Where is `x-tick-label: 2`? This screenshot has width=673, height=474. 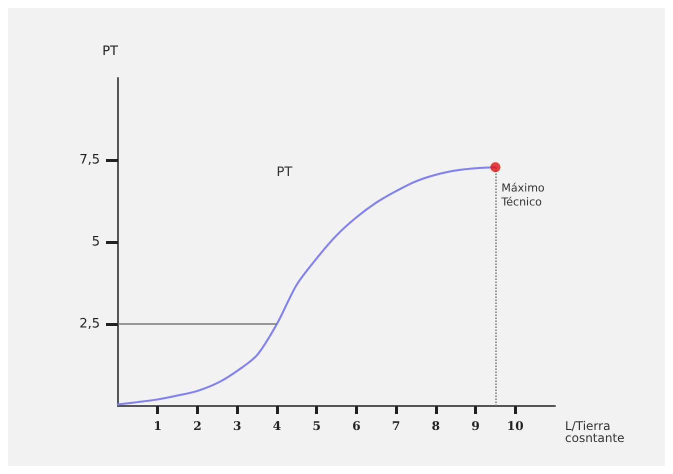
x-tick-label: 2 is located at coordinates (197, 426).